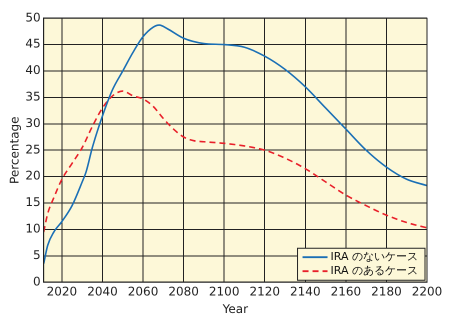  What do you see at coordinates (374, 257) in the screenshot?
I see `legend-label: IRA のないケース` at bounding box center [374, 257].